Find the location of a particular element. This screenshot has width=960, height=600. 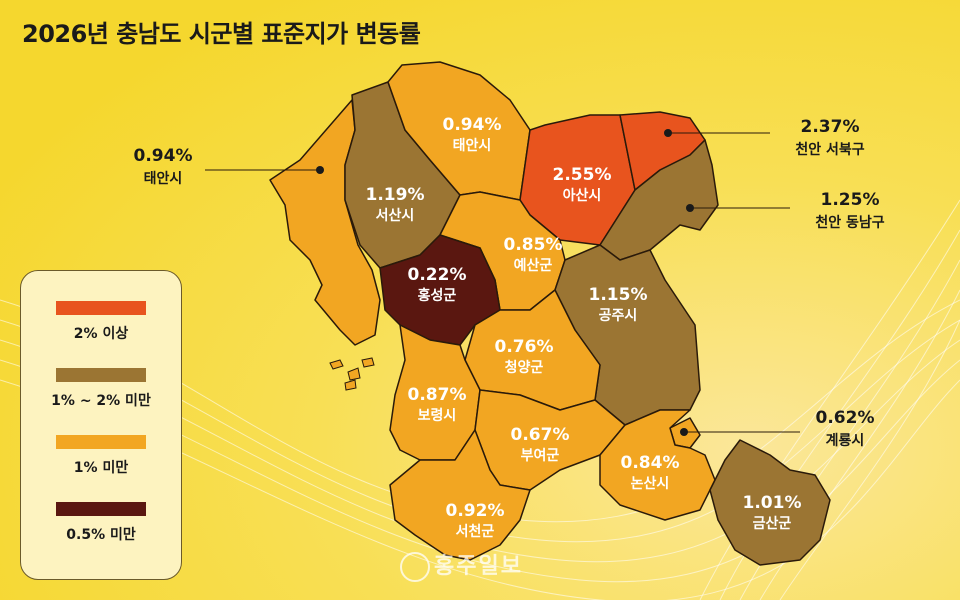

region-value-label: 0.94% is located at coordinates (472, 125).